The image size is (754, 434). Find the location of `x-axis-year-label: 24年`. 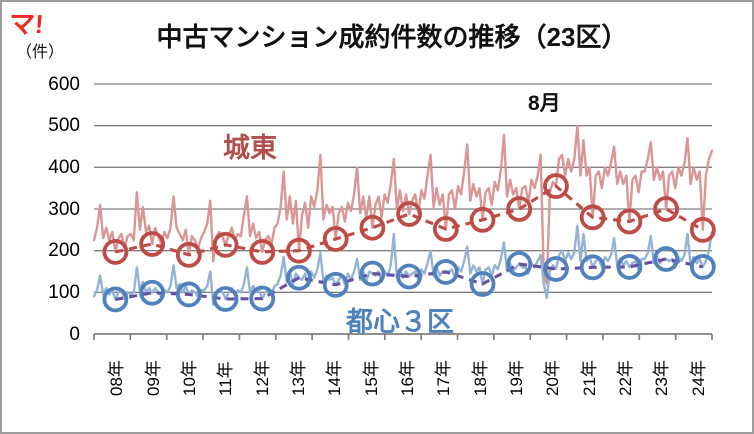

x-axis-year-label: 24年 is located at coordinates (698, 378).